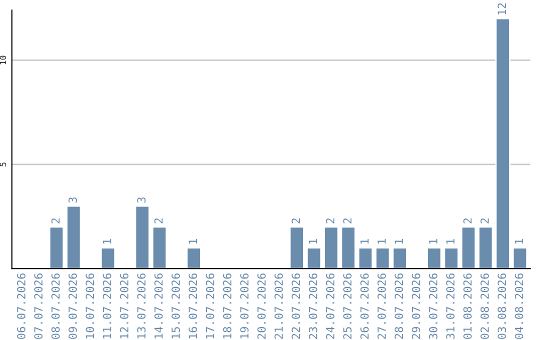 The height and width of the screenshot is (340, 540). What do you see at coordinates (433, 306) in the screenshot?
I see `x-tick-label: 30.07.2026` at bounding box center [433, 306].